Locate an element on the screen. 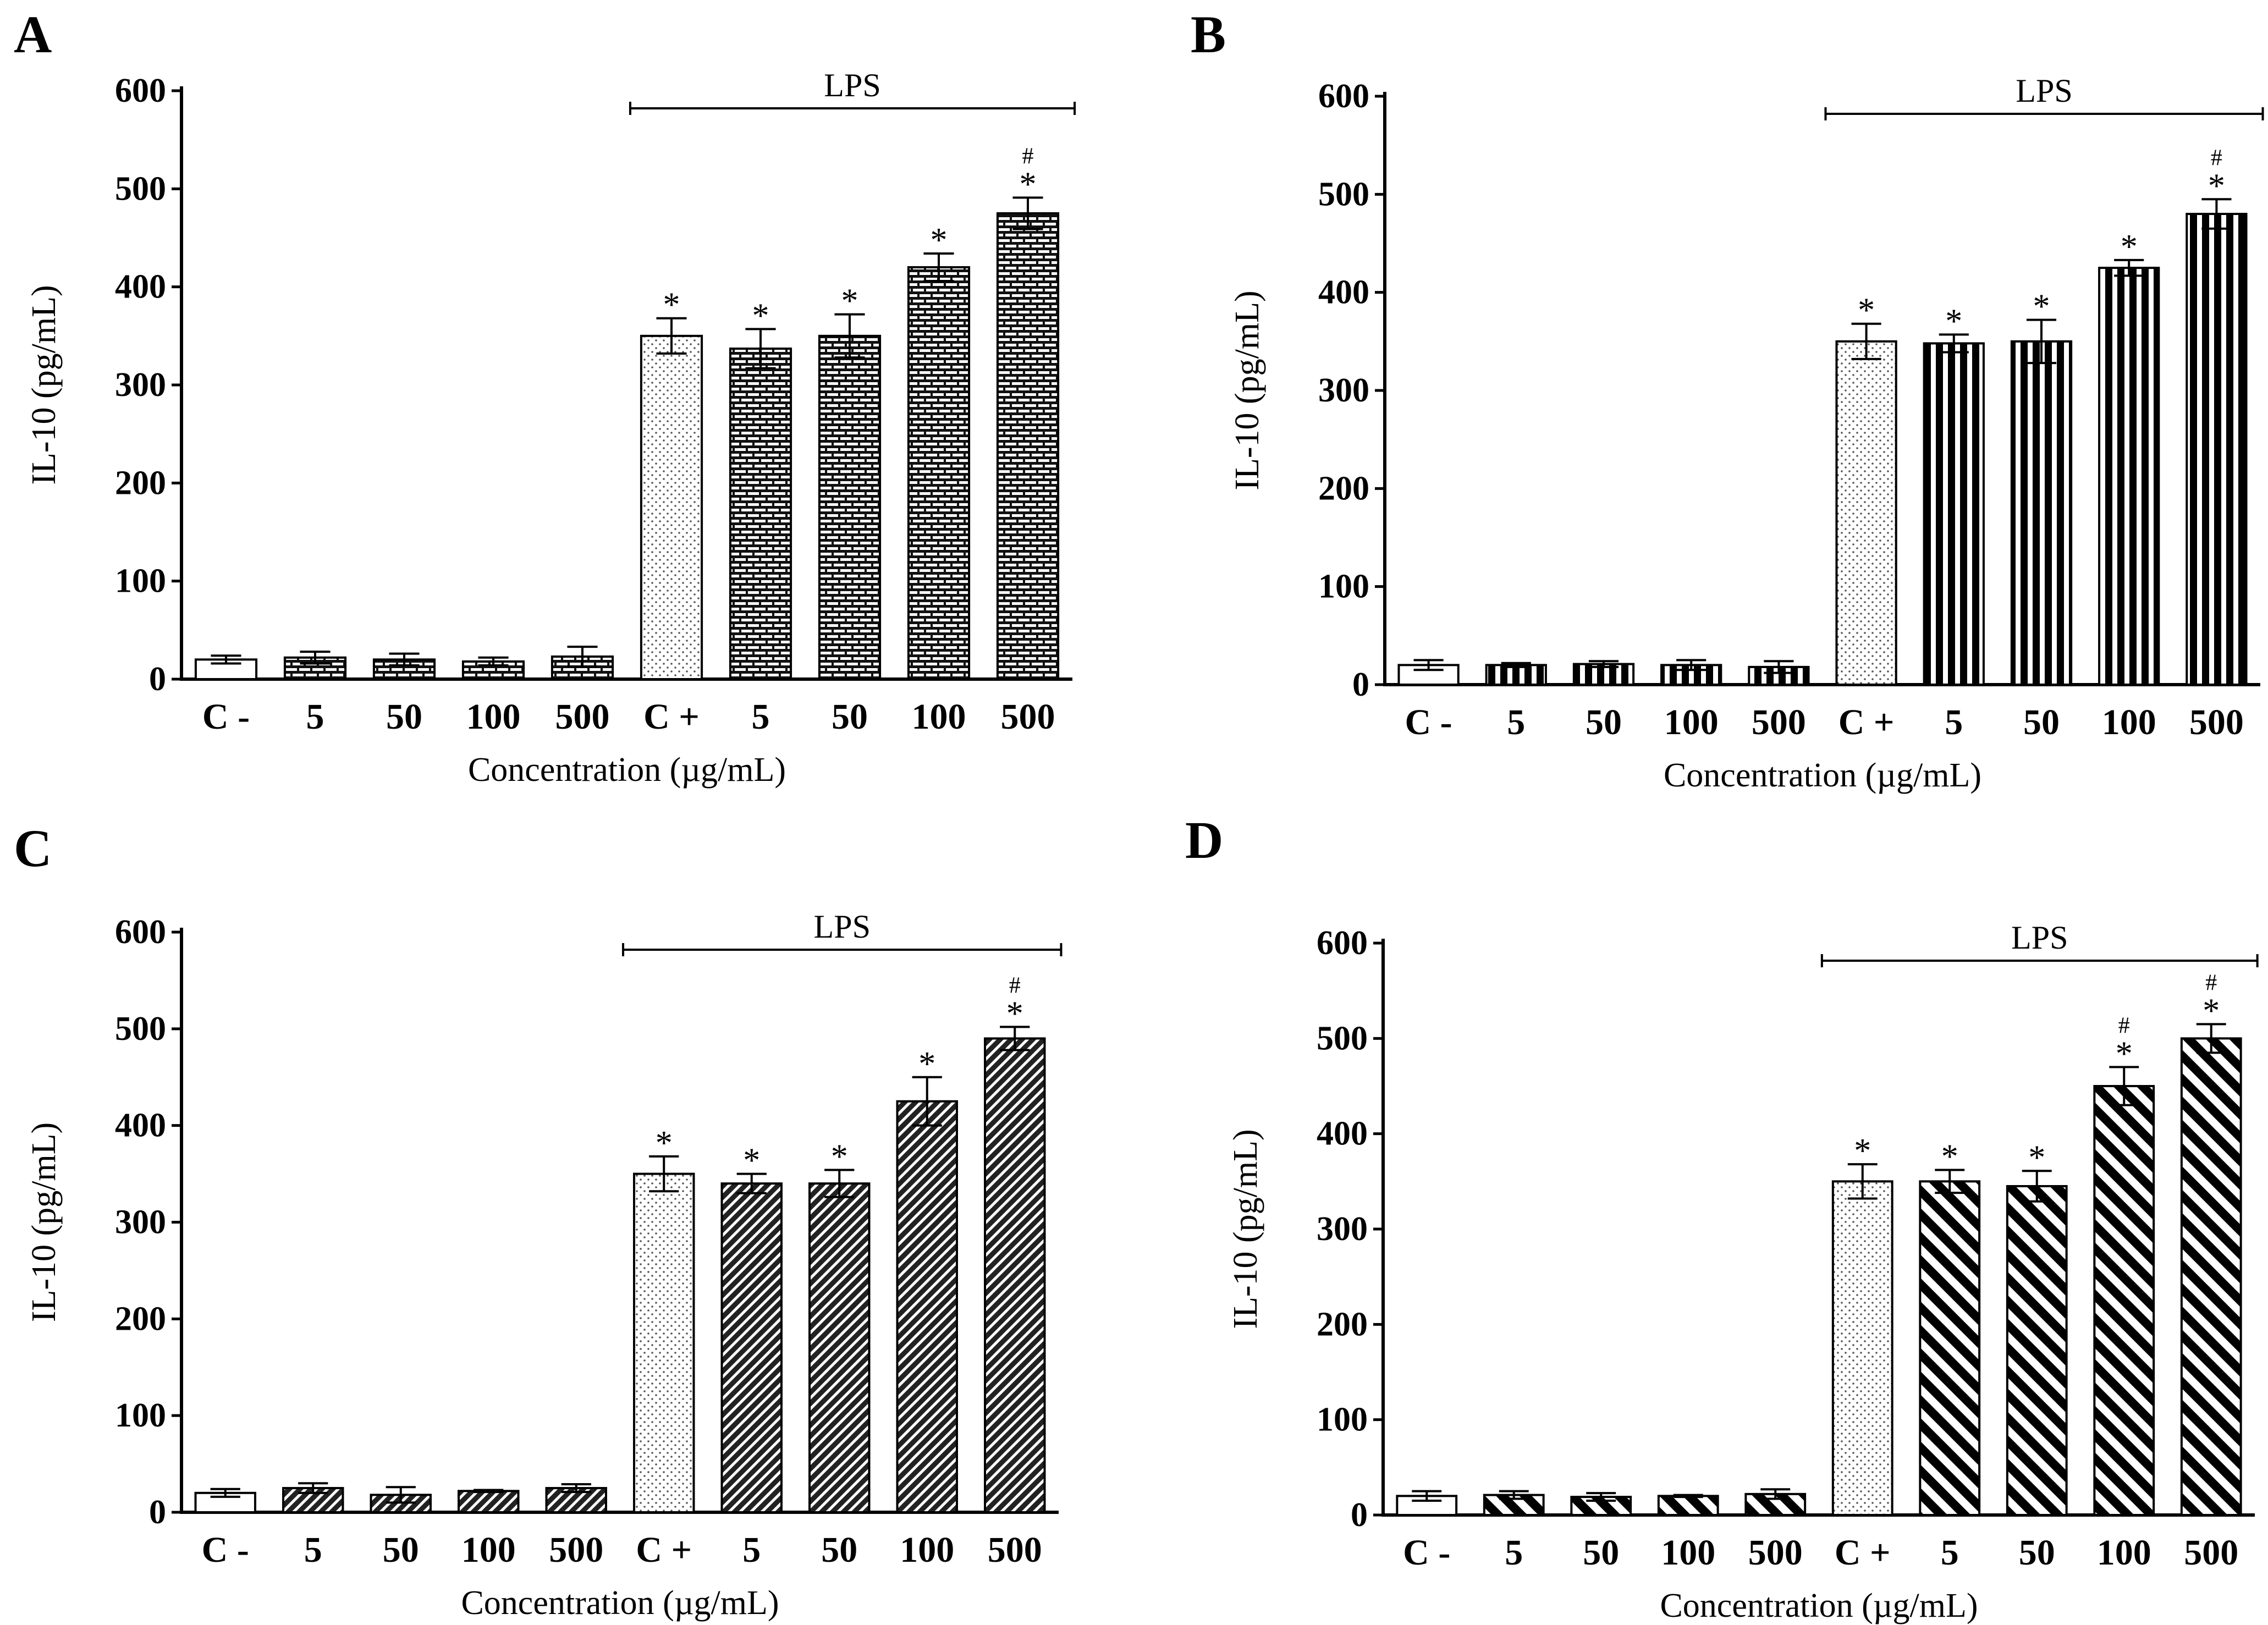 The image size is (2268, 1625). panel-a-category-label: 50 is located at coordinates (850, 717).